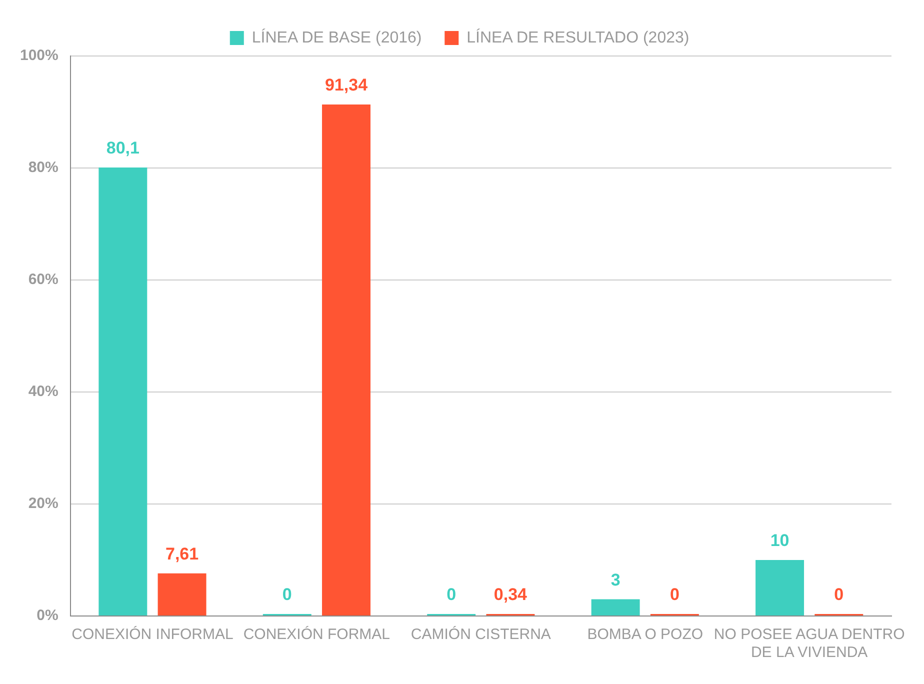 Image resolution: width=924 pixels, height=684 pixels. I want to click on x-tick-label: CAMIÓN CISTERNA, so click(480, 634).